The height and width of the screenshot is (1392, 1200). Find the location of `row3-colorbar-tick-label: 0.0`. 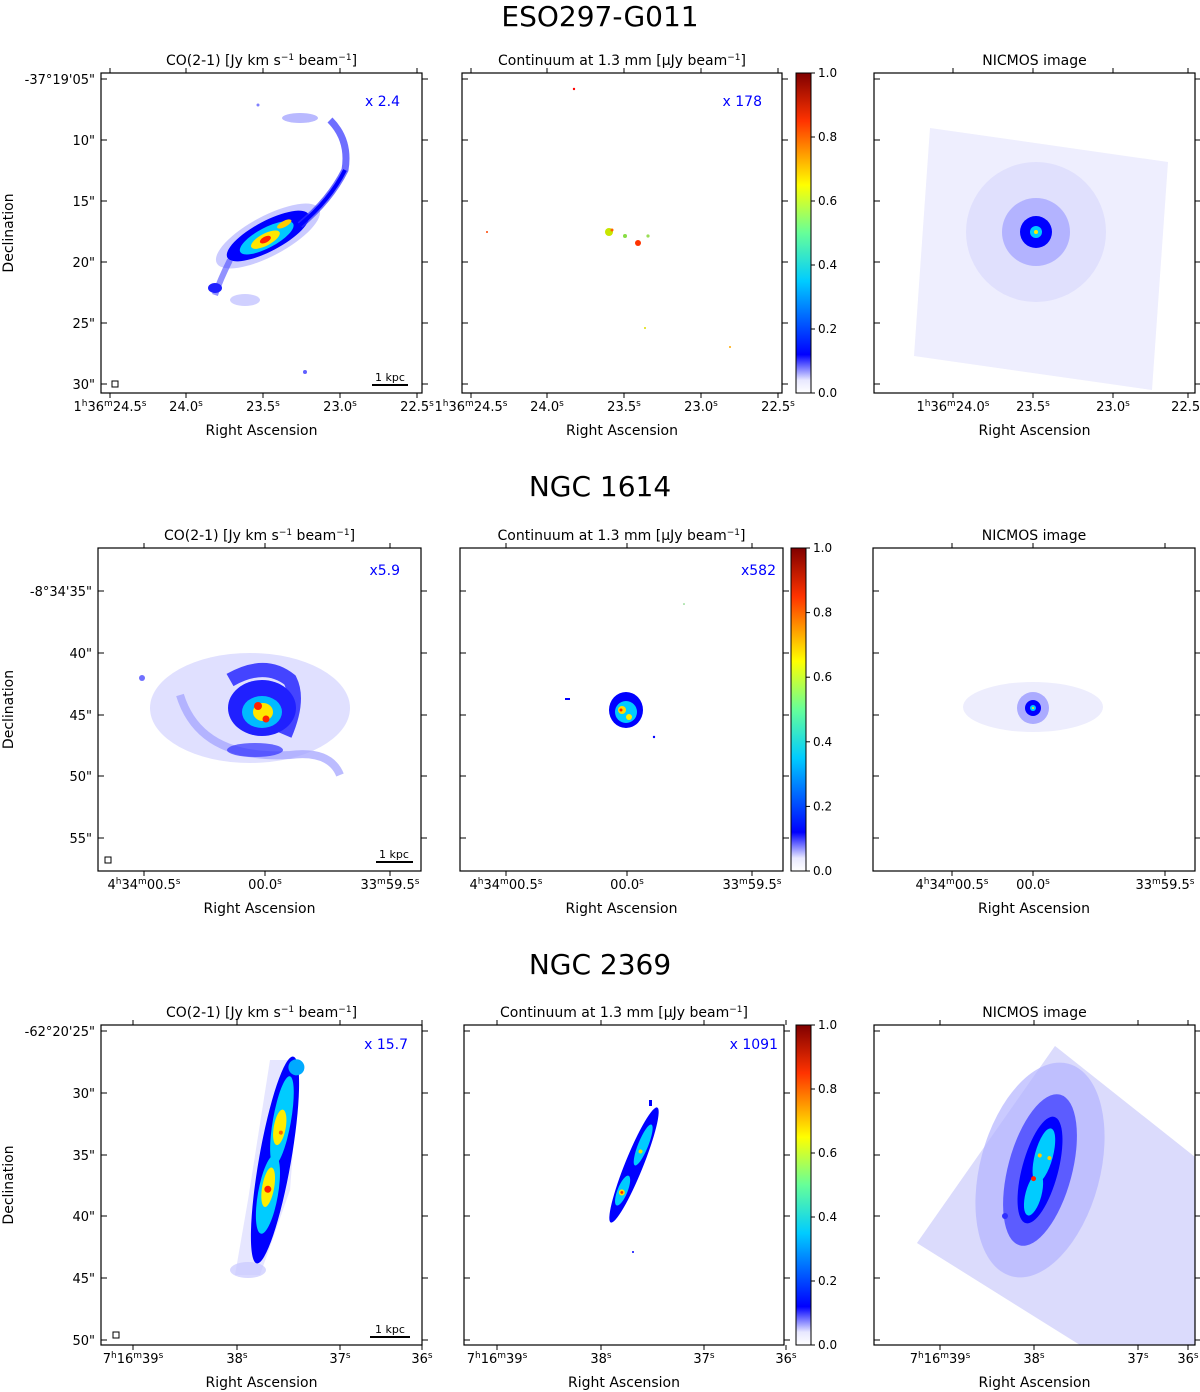

row3-colorbar-tick-label: 0.0 is located at coordinates (827, 1345).